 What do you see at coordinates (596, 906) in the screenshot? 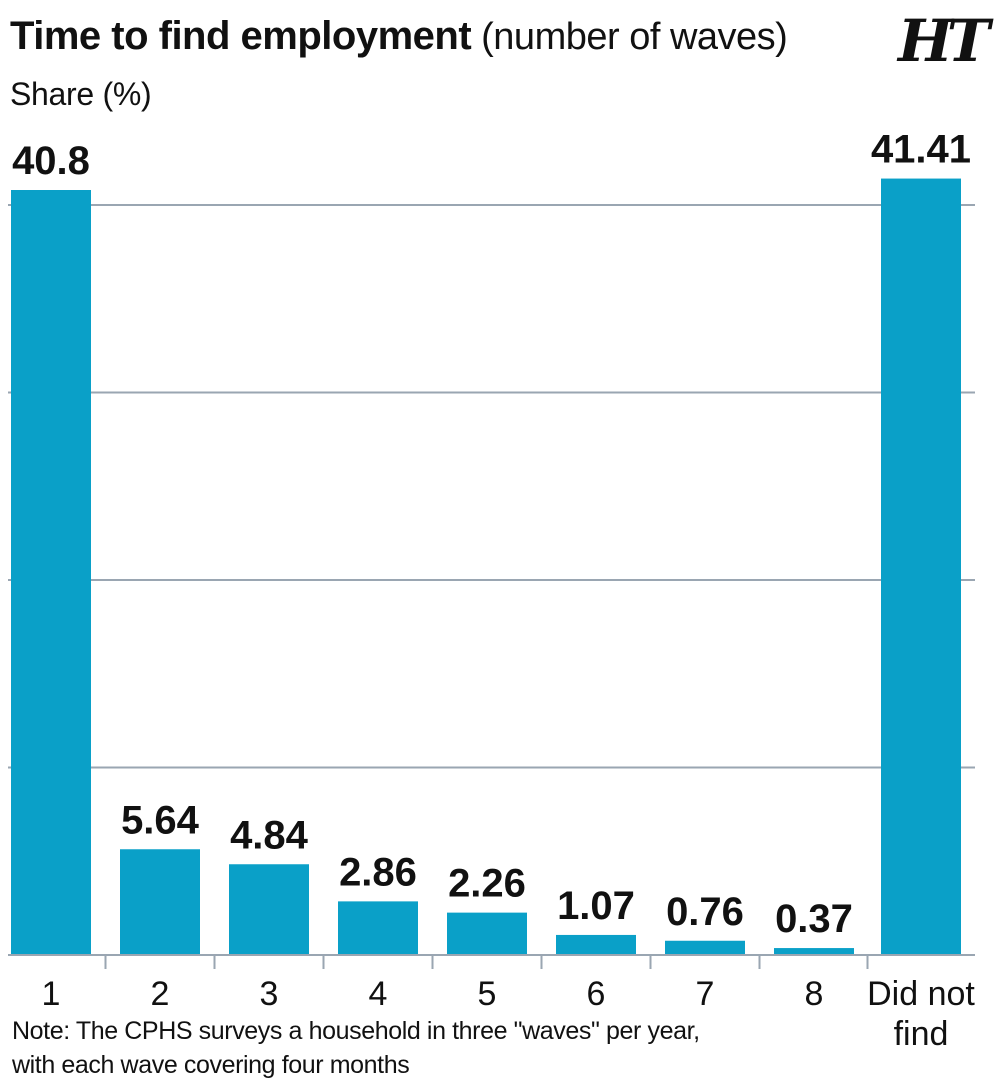
I see `value-label: 1.07` at bounding box center [596, 906].